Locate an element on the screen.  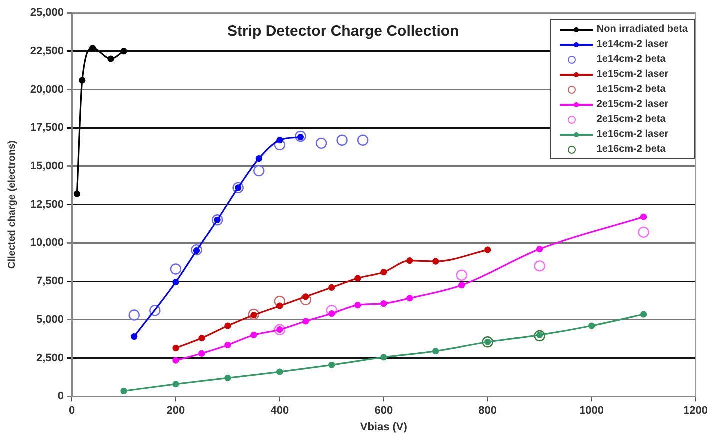
x-tick-label: 600 is located at coordinates (384, 411).